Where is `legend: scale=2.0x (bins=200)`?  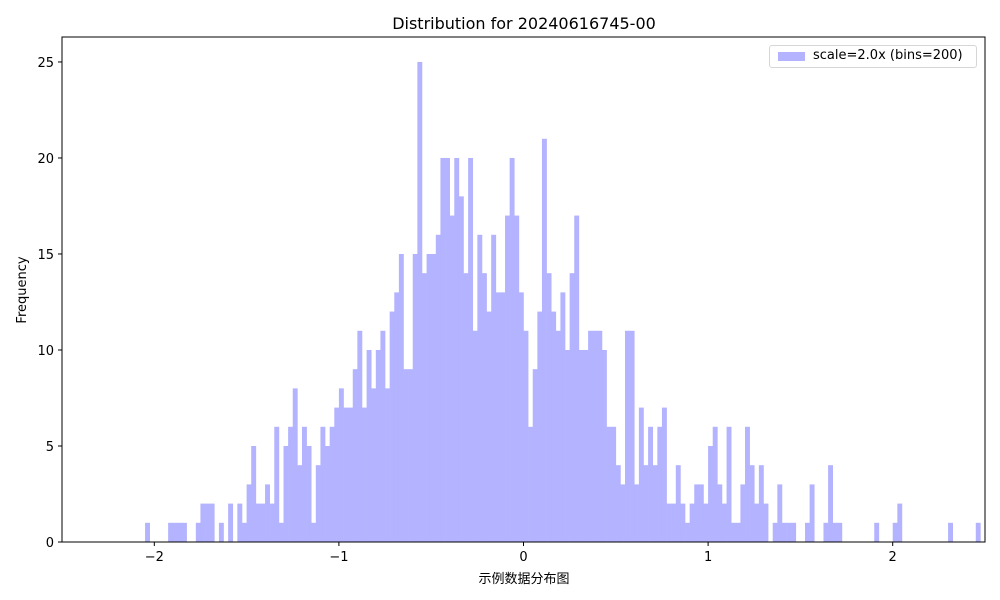 legend: scale=2.0x (bins=200) is located at coordinates (873, 56).